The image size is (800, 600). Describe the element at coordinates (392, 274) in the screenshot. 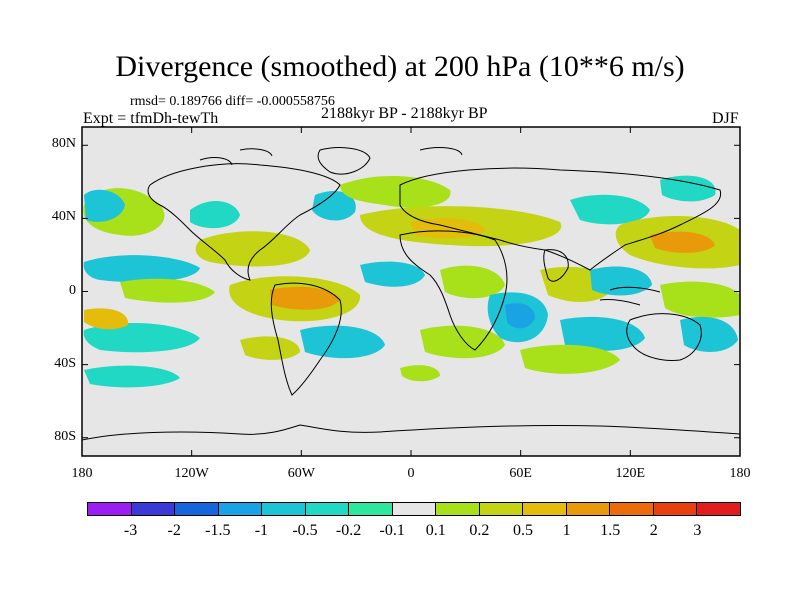

I see `contour-neg-atlantic-trop` at that location.